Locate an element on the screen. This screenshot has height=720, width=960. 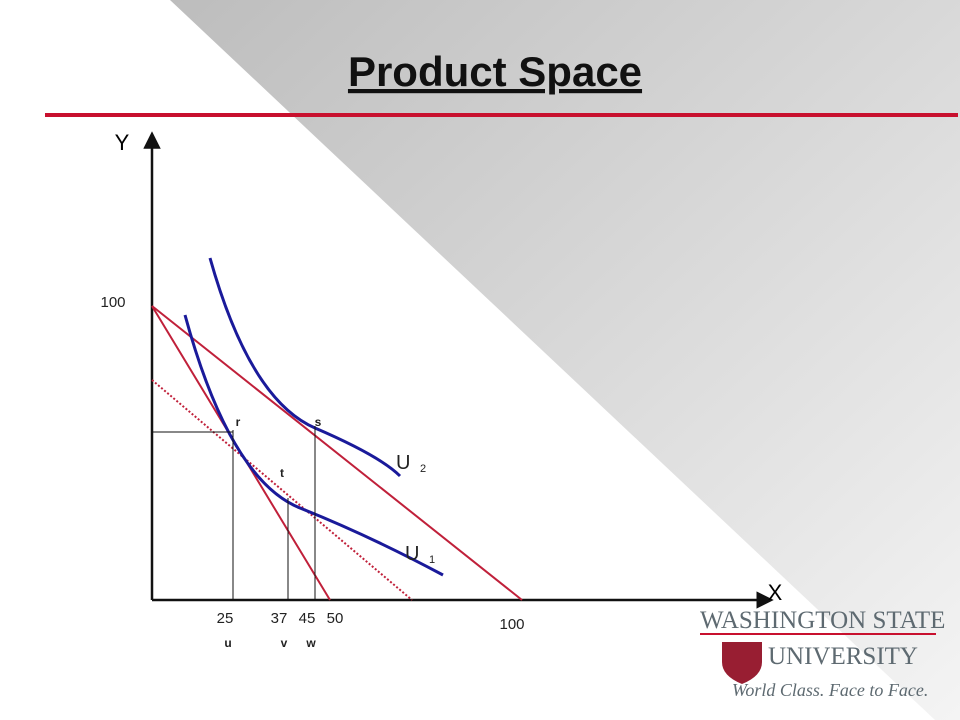
logo-shield is located at coordinates (742, 663).